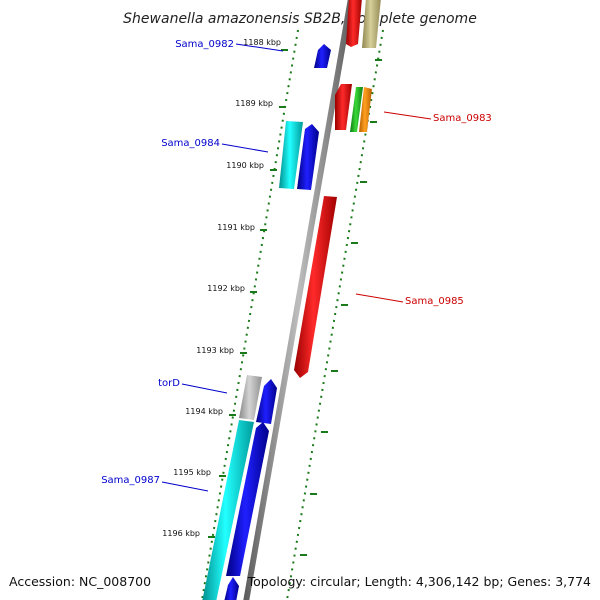 The image size is (600, 600). Describe the element at coordinates (190, 143) in the screenshot. I see `gene-label-sama-0984: Sama_0984` at that location.